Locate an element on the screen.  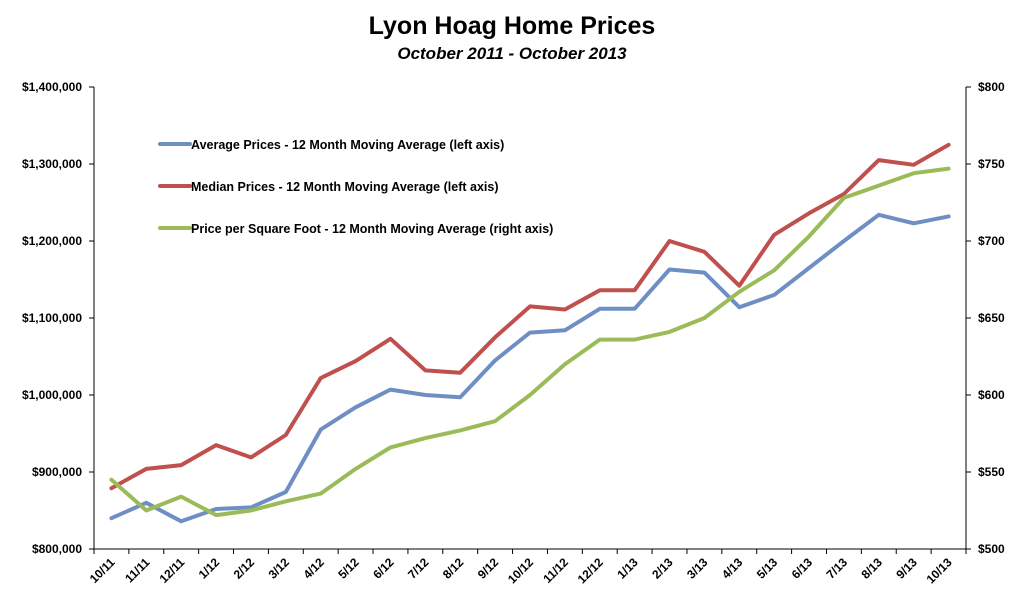
x-axis-tick-label: 6/12 is located at coordinates (383, 568).